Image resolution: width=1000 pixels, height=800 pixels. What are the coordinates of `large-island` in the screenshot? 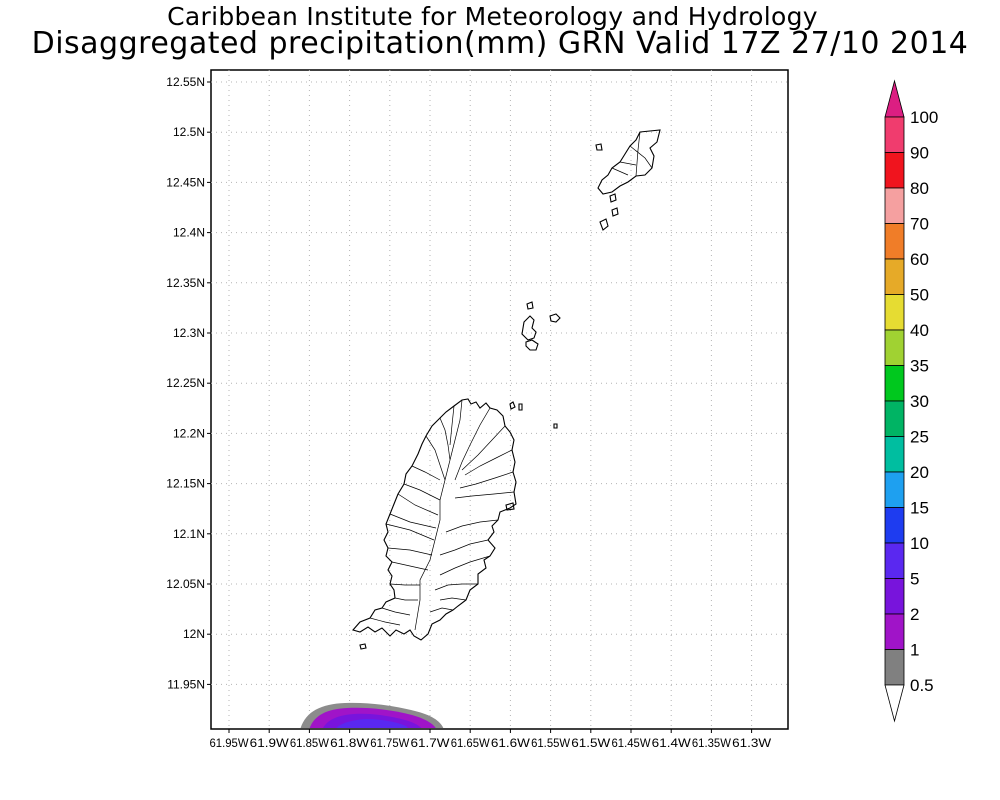 It's located at (613, 198).